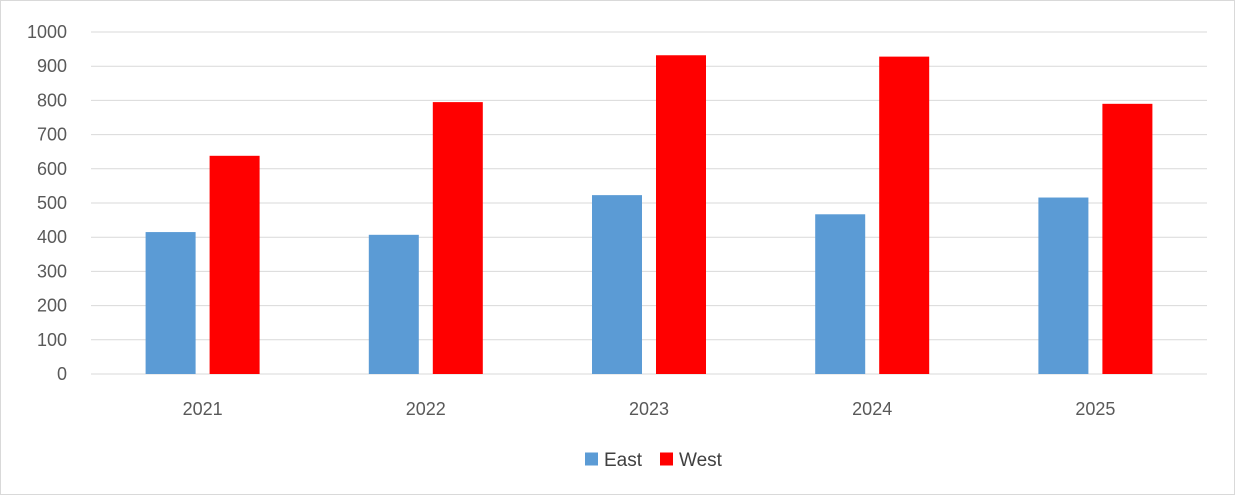 Image resolution: width=1235 pixels, height=496 pixels. What do you see at coordinates (62, 374) in the screenshot?
I see `y-tick-label: 0` at bounding box center [62, 374].